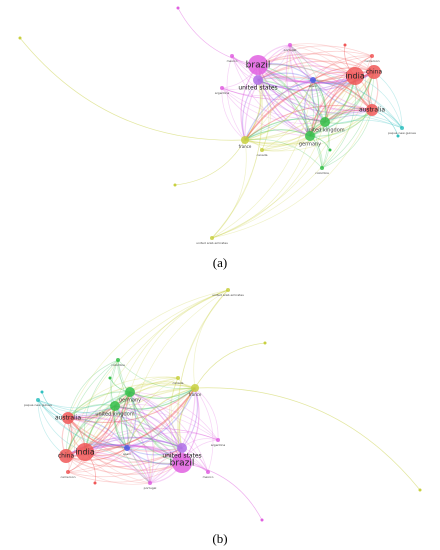 This screenshot has height=550, width=440. I want to click on node-label: argentina, so click(218, 445).